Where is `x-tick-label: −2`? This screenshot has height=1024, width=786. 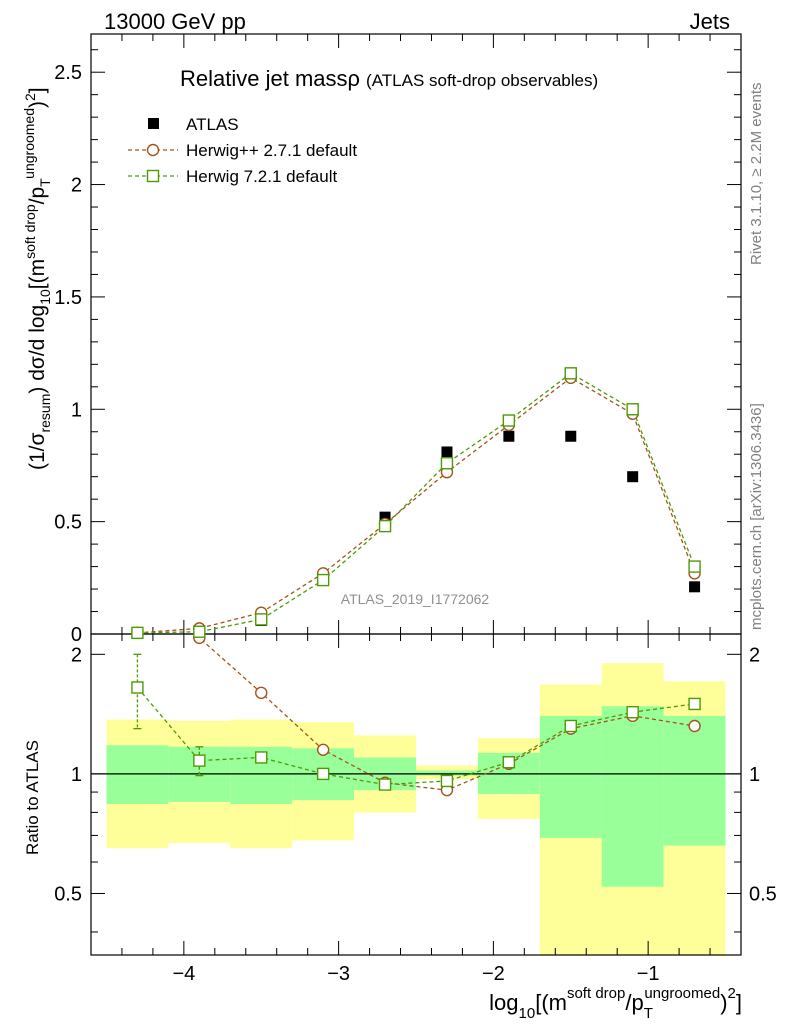
x-tick-label: −2 is located at coordinates (493, 974).